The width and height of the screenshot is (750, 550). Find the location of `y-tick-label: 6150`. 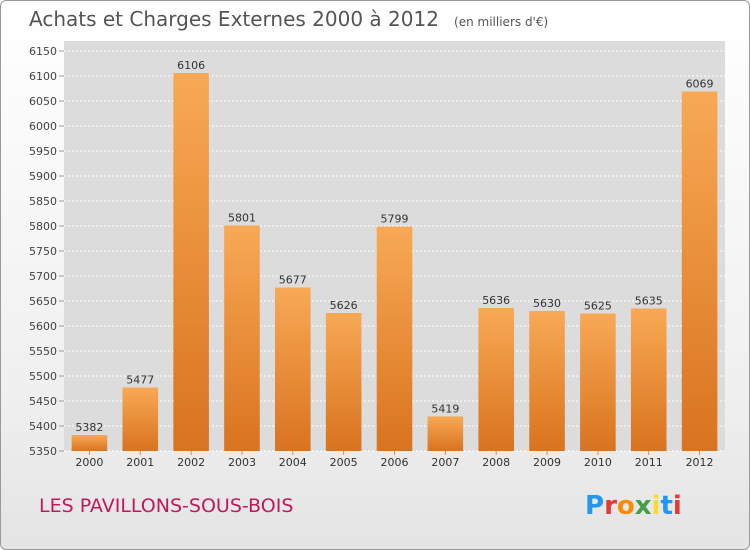

y-tick-label: 6150 is located at coordinates (43, 51).